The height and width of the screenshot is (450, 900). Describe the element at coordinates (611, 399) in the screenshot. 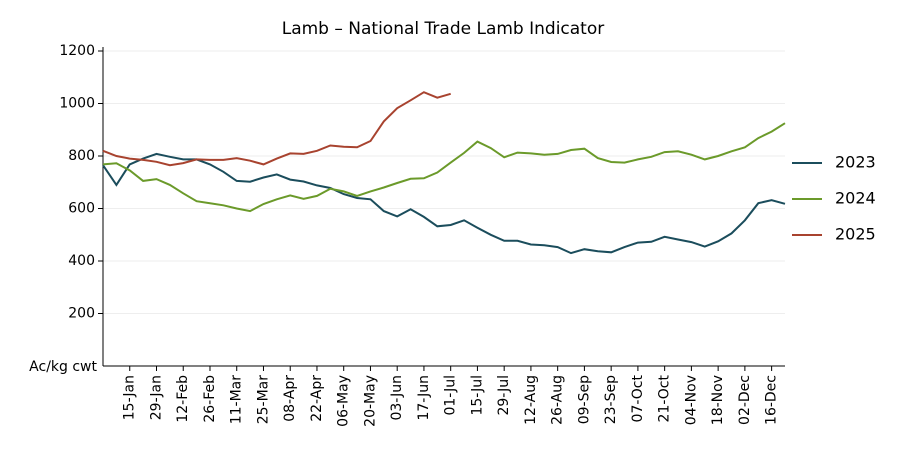

I see `x-tick-label: 23-Sep` at that location.